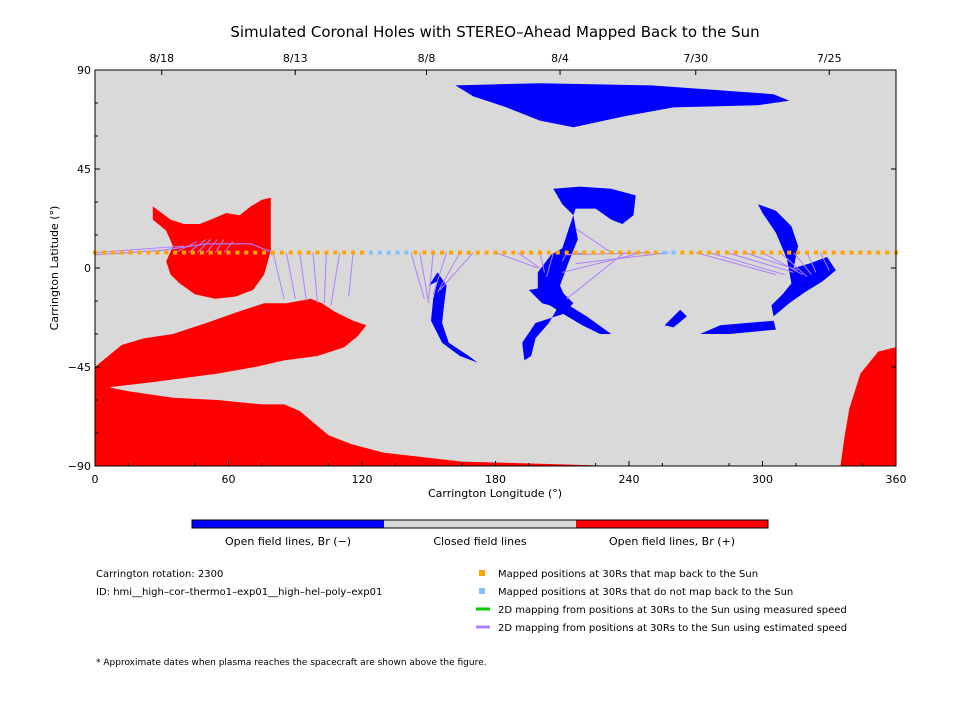 This screenshot has height=720, width=960. Describe the element at coordinates (695, 58) in the screenshot. I see `date-tick-label: 7/30` at that location.